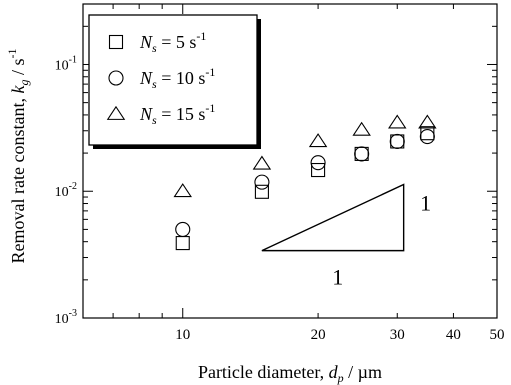 This screenshot has width=511, height=385. I want to click on legend-eq: = 15 s, so click(181, 114).